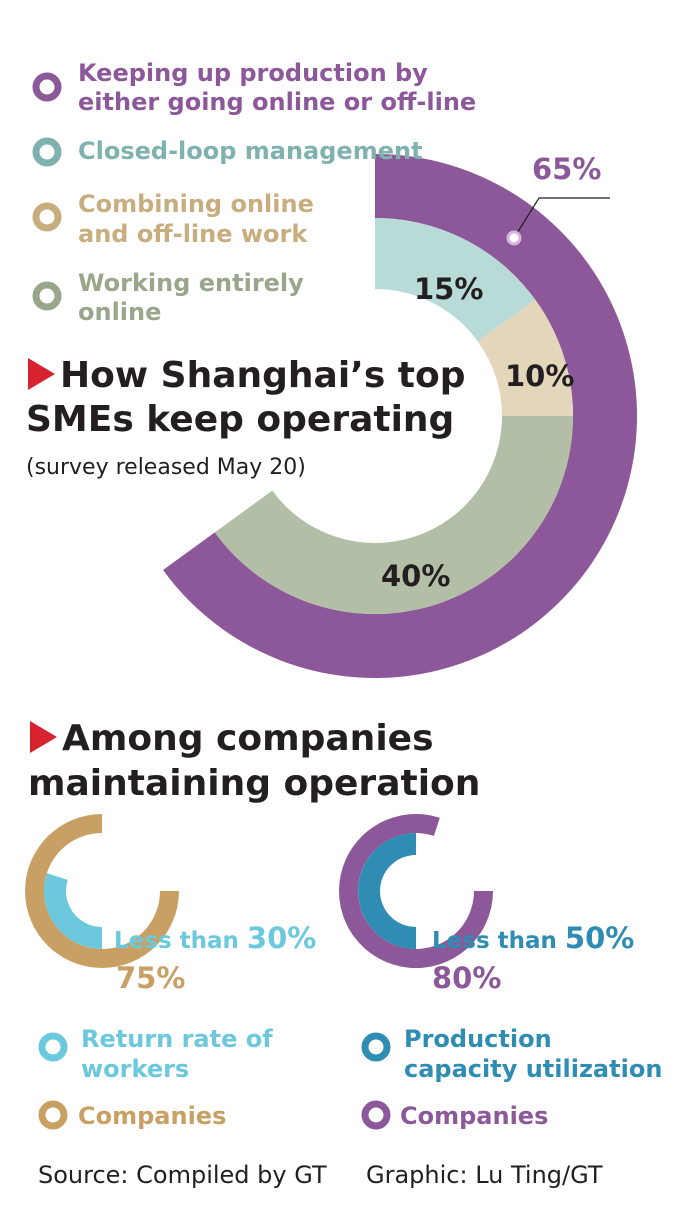 This screenshot has height=1206, width=676. Describe the element at coordinates (466, 978) in the screenshot. I see `small-right-companies-value: 80%` at that location.